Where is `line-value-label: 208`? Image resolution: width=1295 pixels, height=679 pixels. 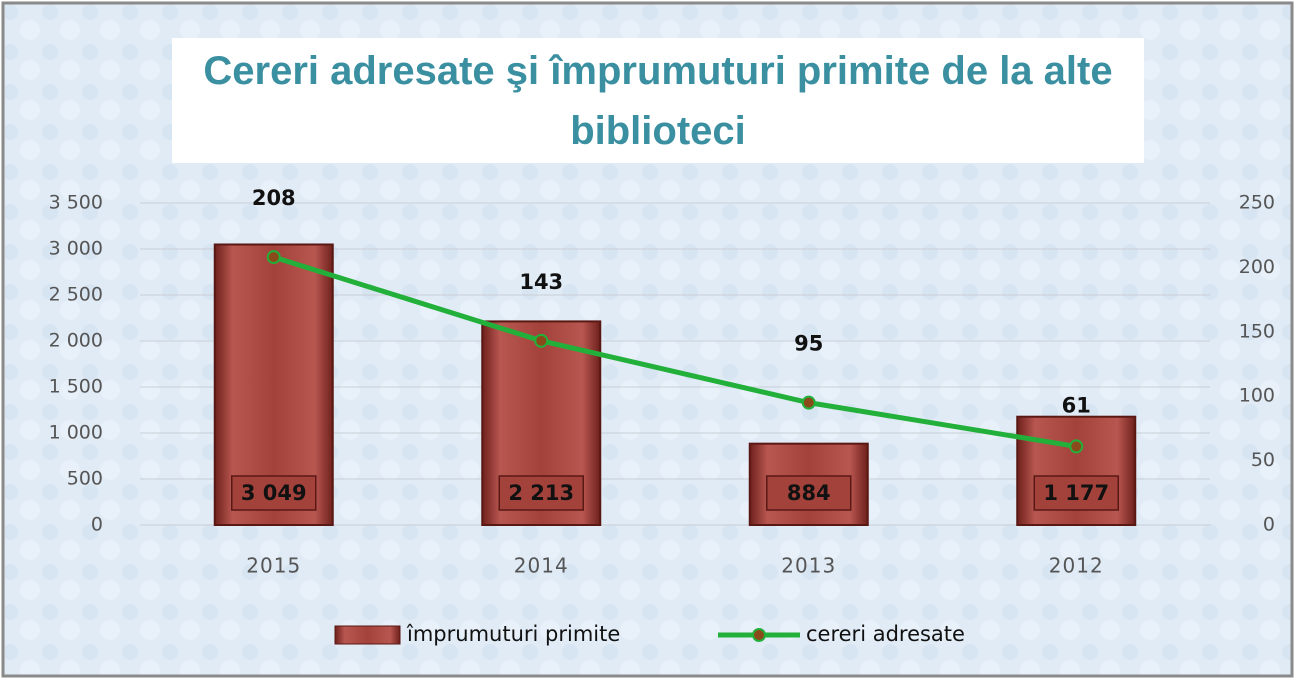
line-value-label: 208 is located at coordinates (274, 198).